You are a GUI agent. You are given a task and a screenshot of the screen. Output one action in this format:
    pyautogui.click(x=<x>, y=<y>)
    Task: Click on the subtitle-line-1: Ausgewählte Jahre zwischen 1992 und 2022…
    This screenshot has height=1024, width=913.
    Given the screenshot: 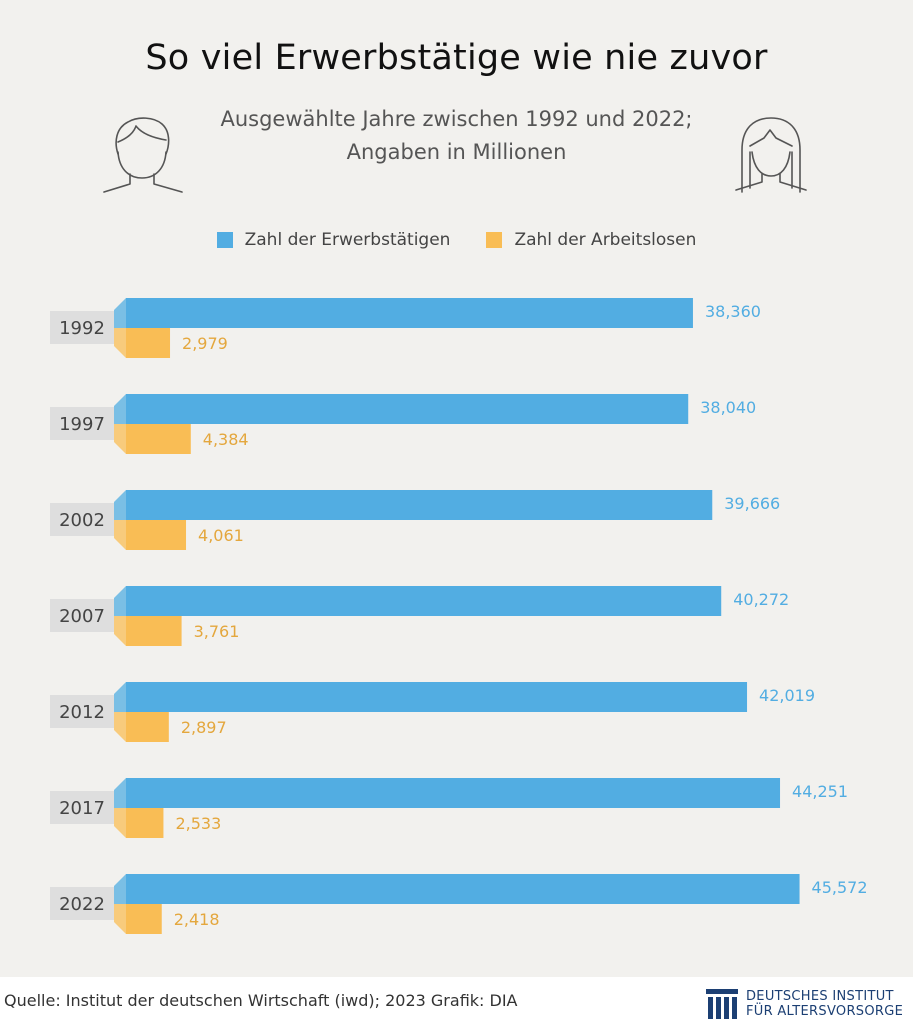 What is the action you would take?
    pyautogui.click(x=456, y=119)
    